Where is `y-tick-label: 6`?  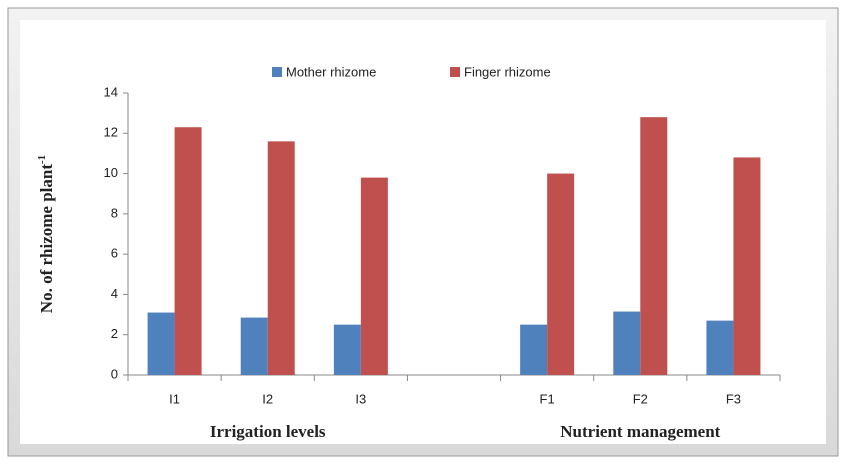 y-tick-label: 6 is located at coordinates (114, 253).